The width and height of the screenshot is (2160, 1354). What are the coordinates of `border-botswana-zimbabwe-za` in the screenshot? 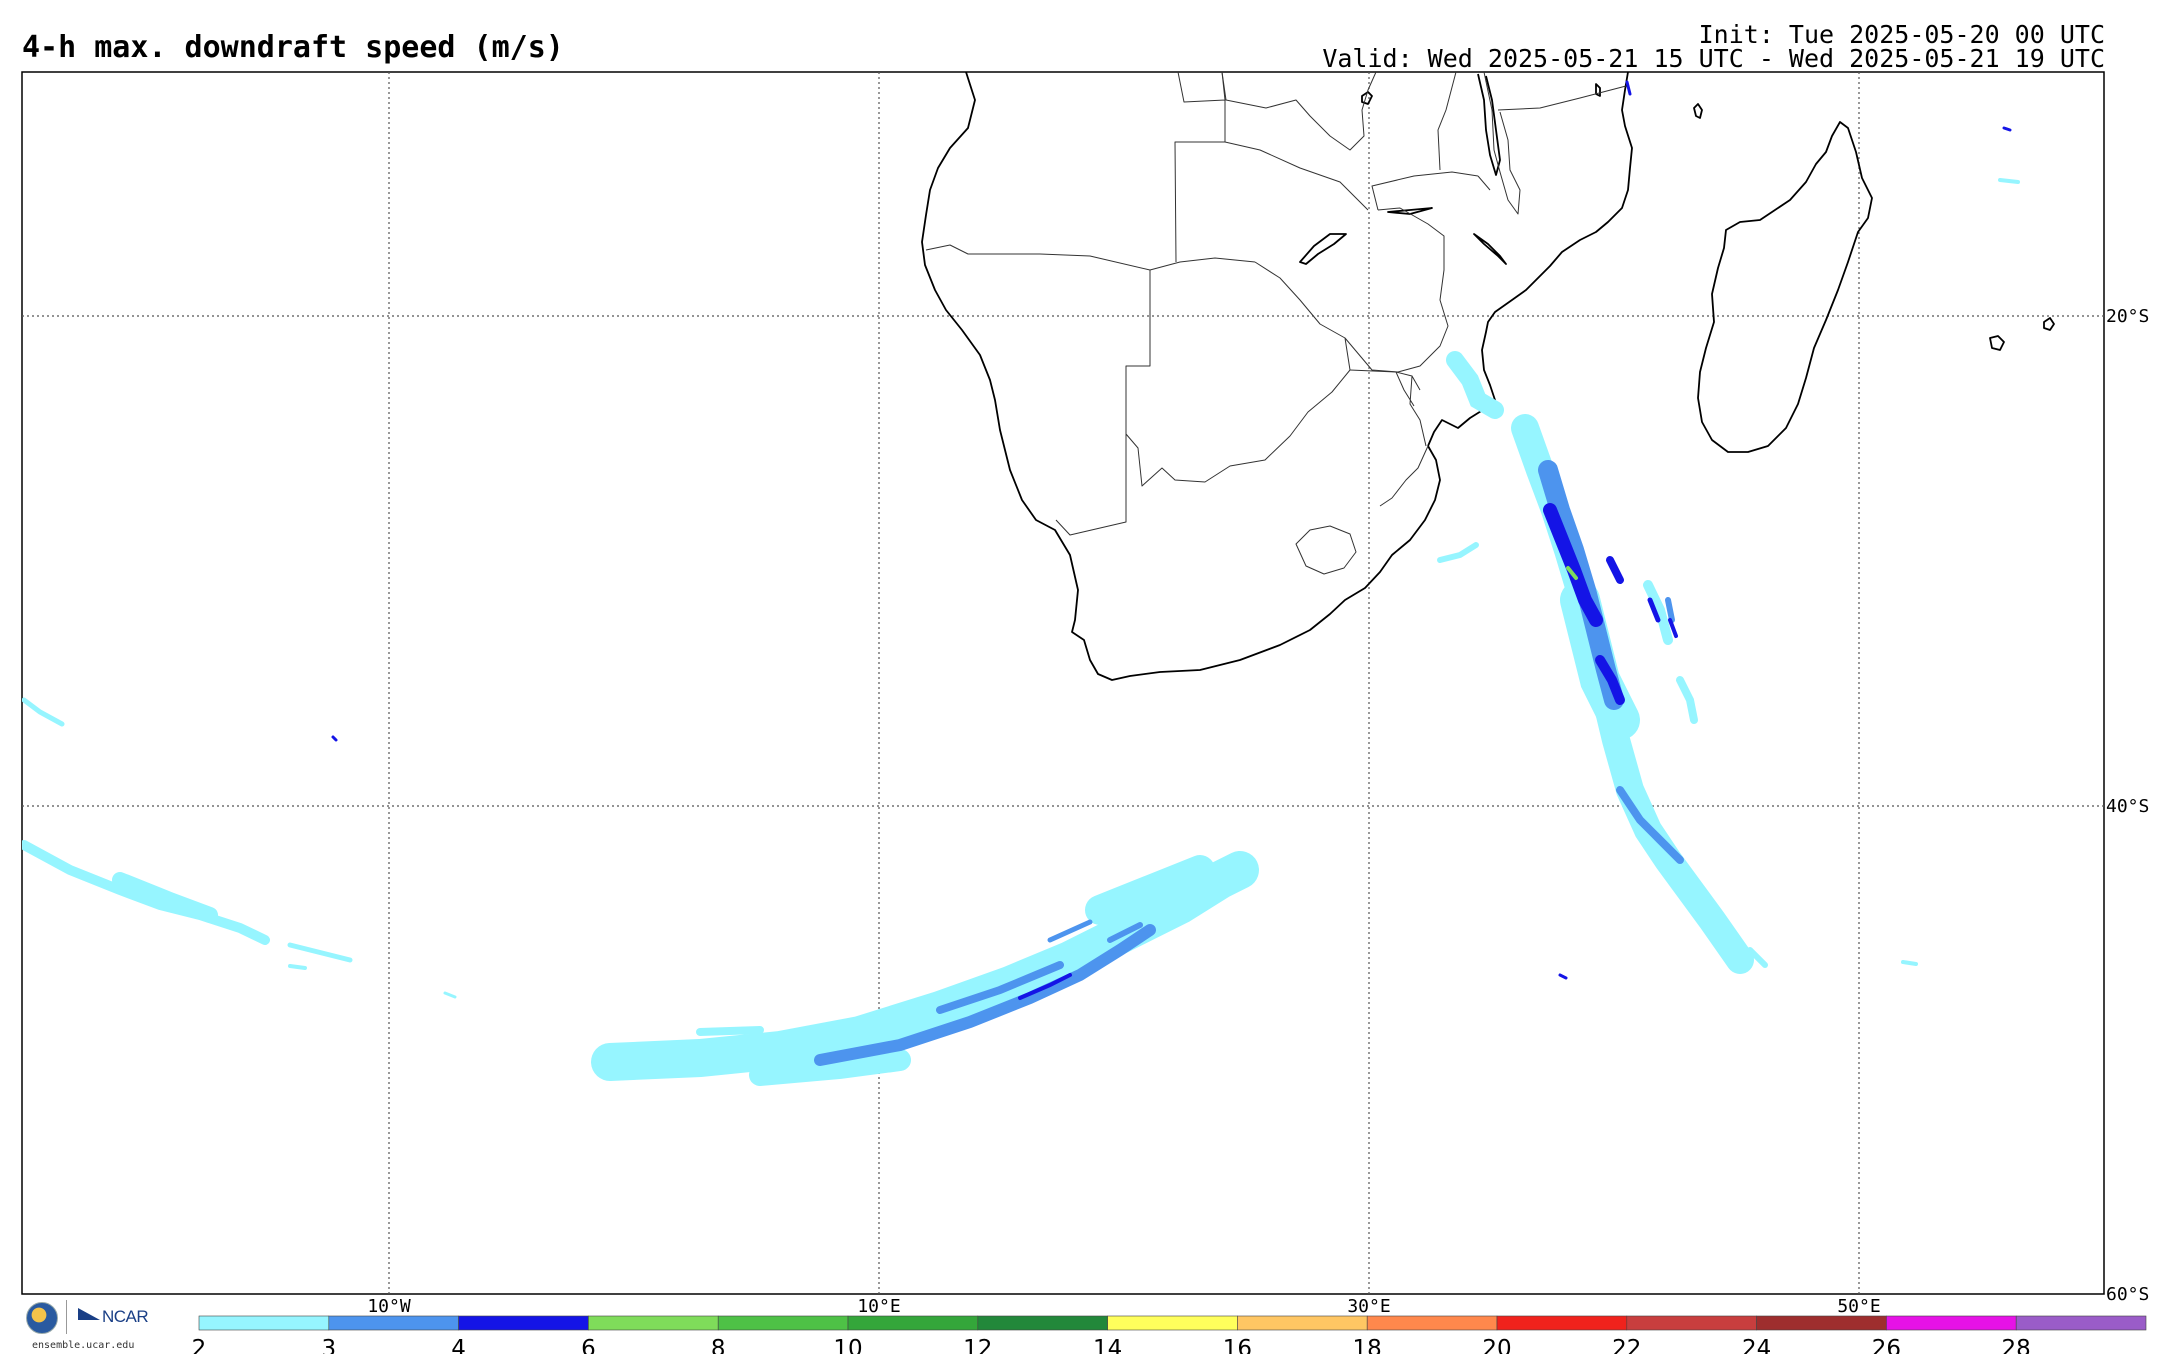 It's located at (1238, 374).